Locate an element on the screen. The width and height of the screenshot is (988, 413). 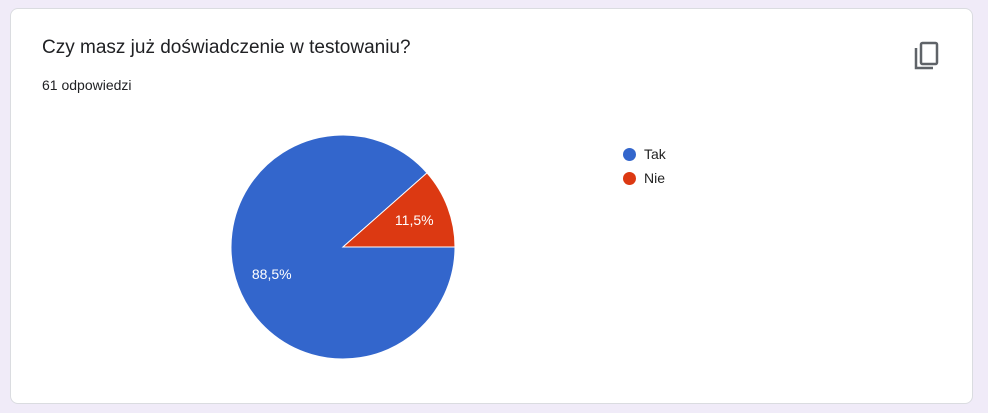
response-count: 61 odpowiedzi is located at coordinates (87, 85).